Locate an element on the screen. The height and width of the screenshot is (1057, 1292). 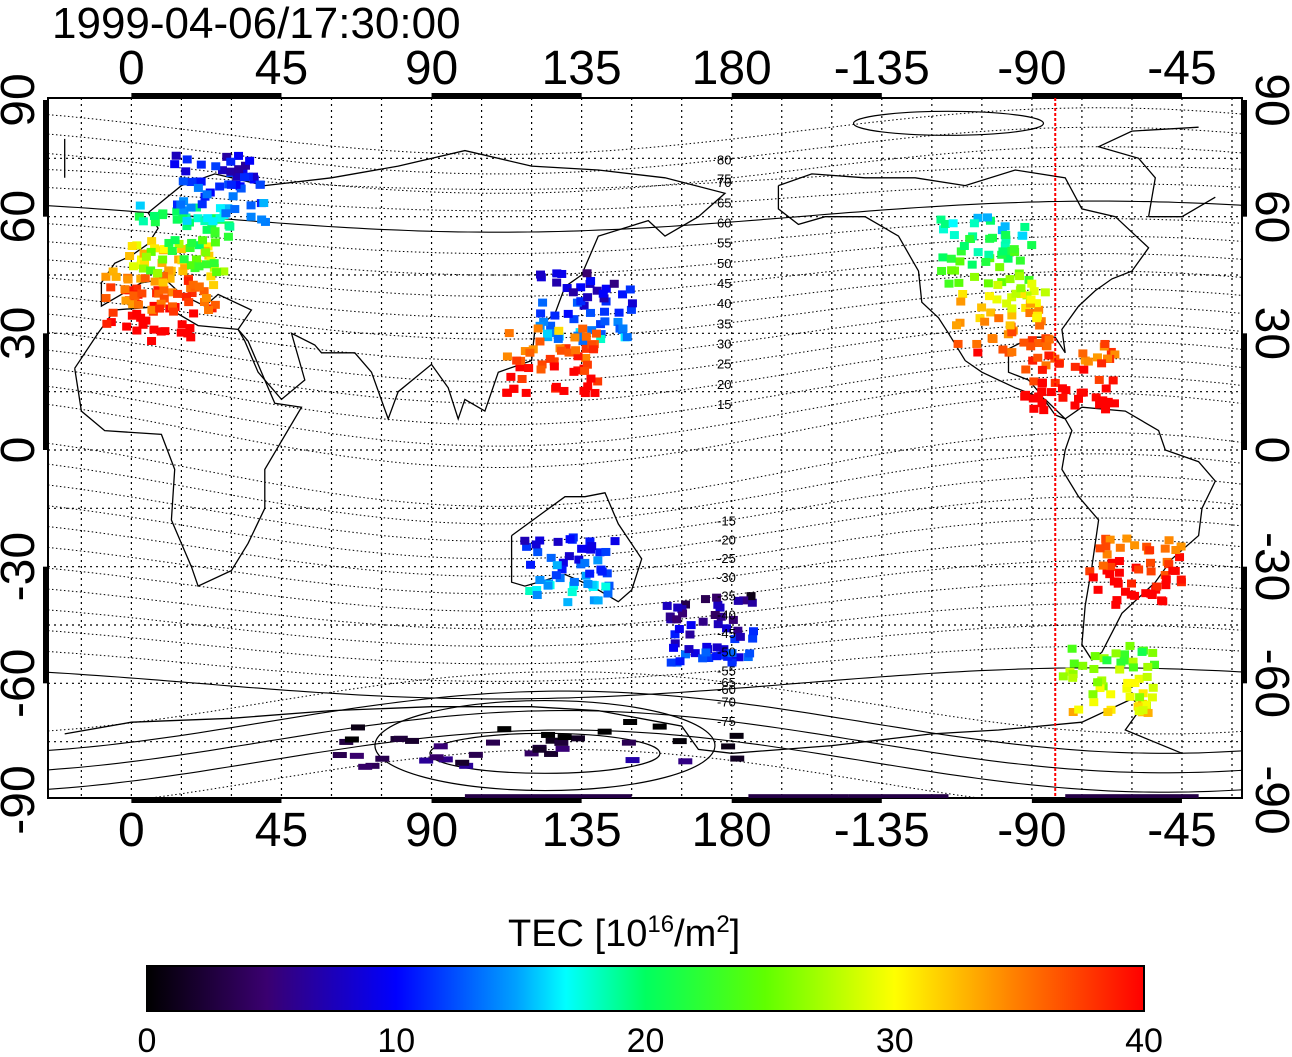
contour-label: 50 is located at coordinates (724, 263).